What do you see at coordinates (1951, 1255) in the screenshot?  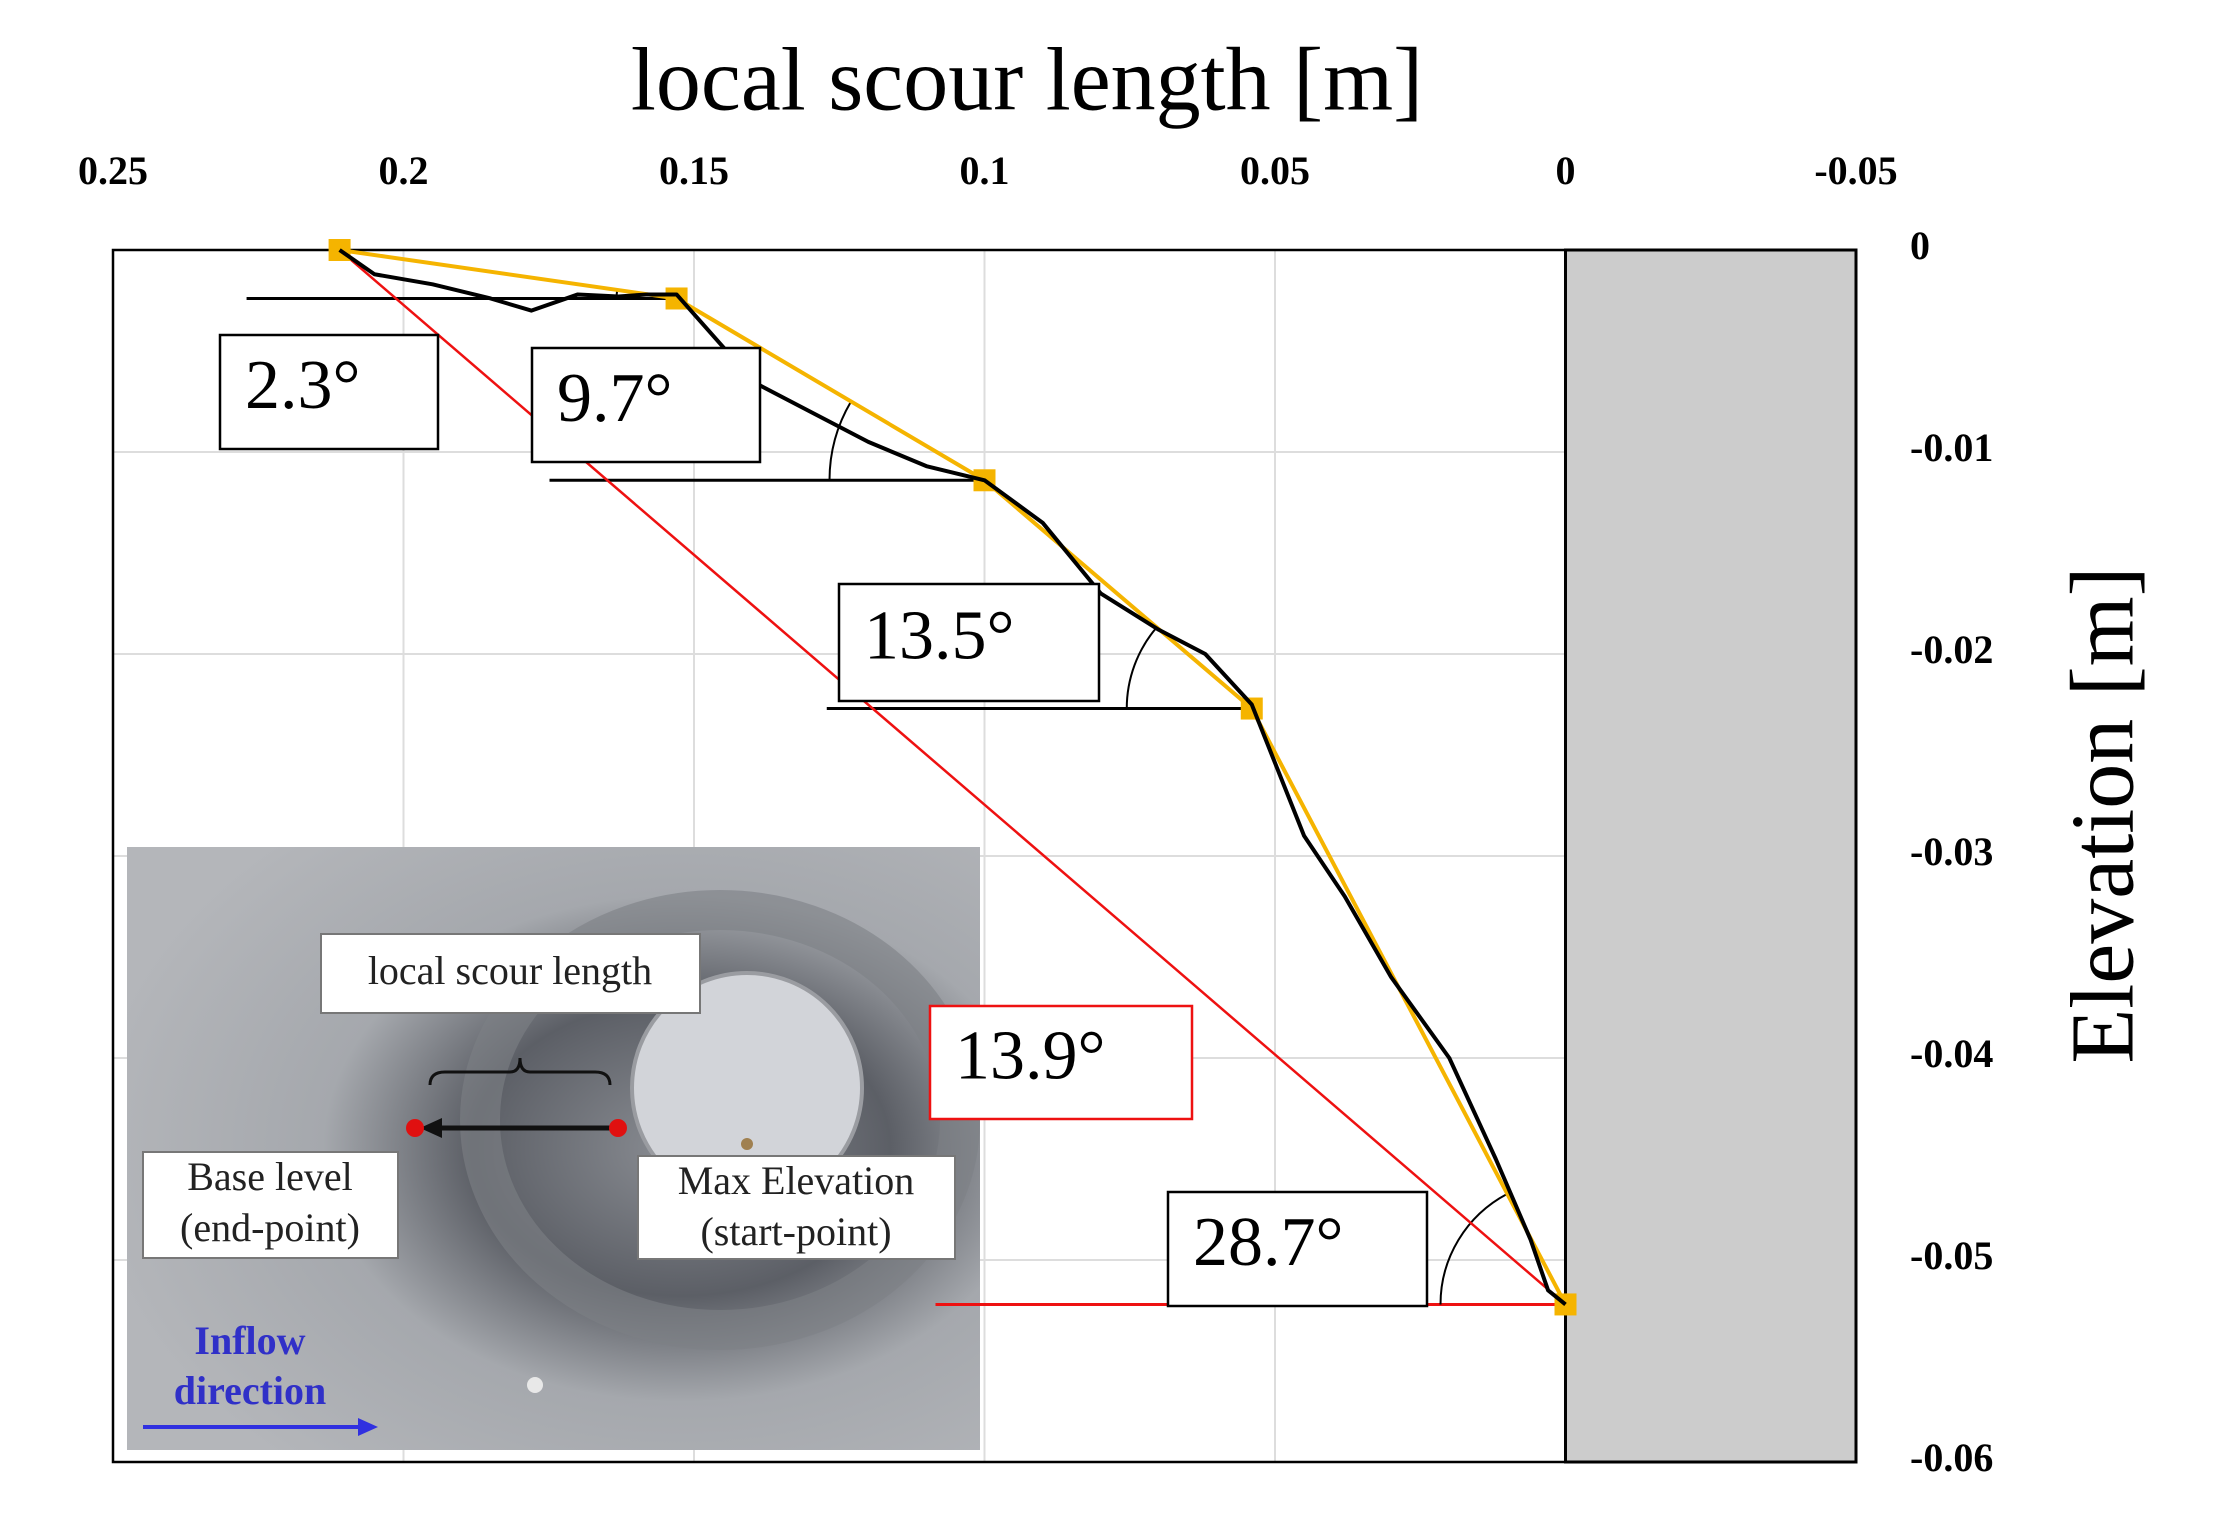 I see `y-tick-label: -0.05` at bounding box center [1951, 1255].